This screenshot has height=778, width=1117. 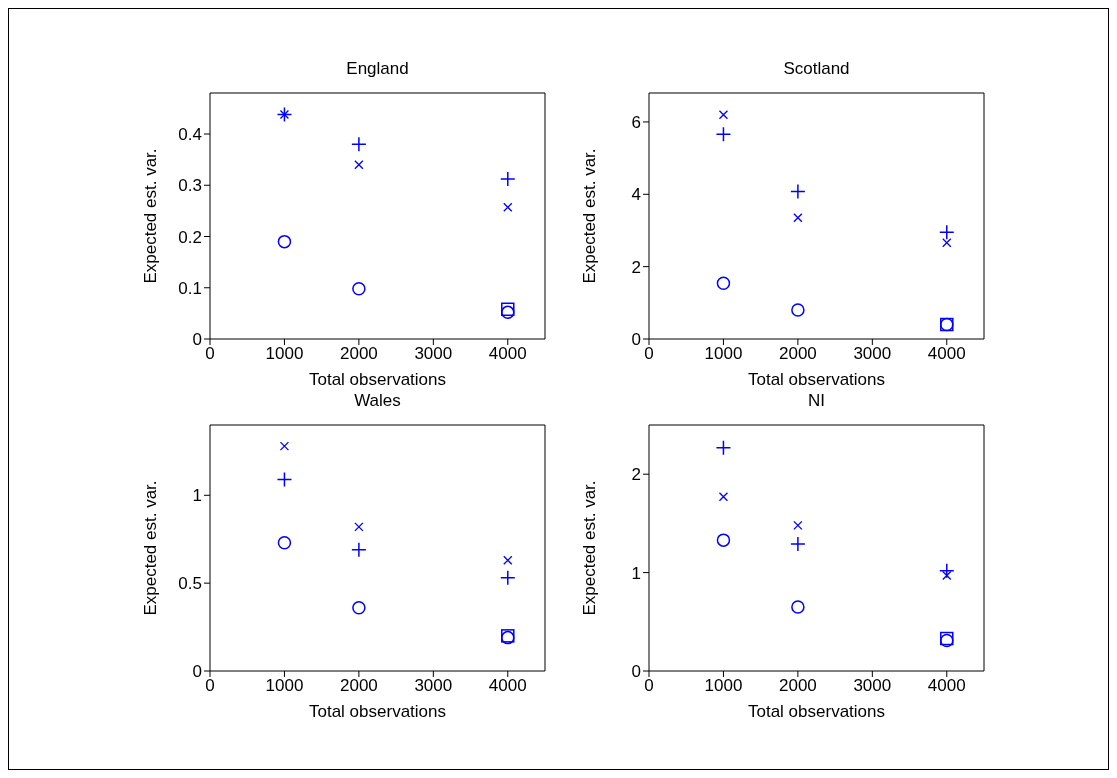 I want to click on y-tick-label: 0.4, so click(x=190, y=135).